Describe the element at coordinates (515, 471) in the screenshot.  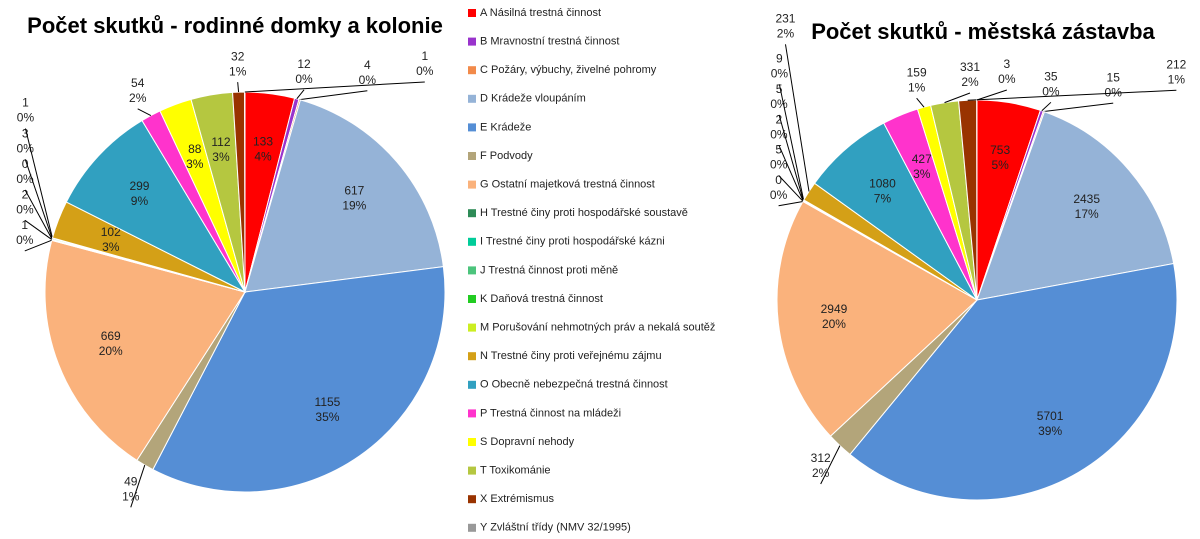
I see `legend-label: T Toxikománie` at that location.